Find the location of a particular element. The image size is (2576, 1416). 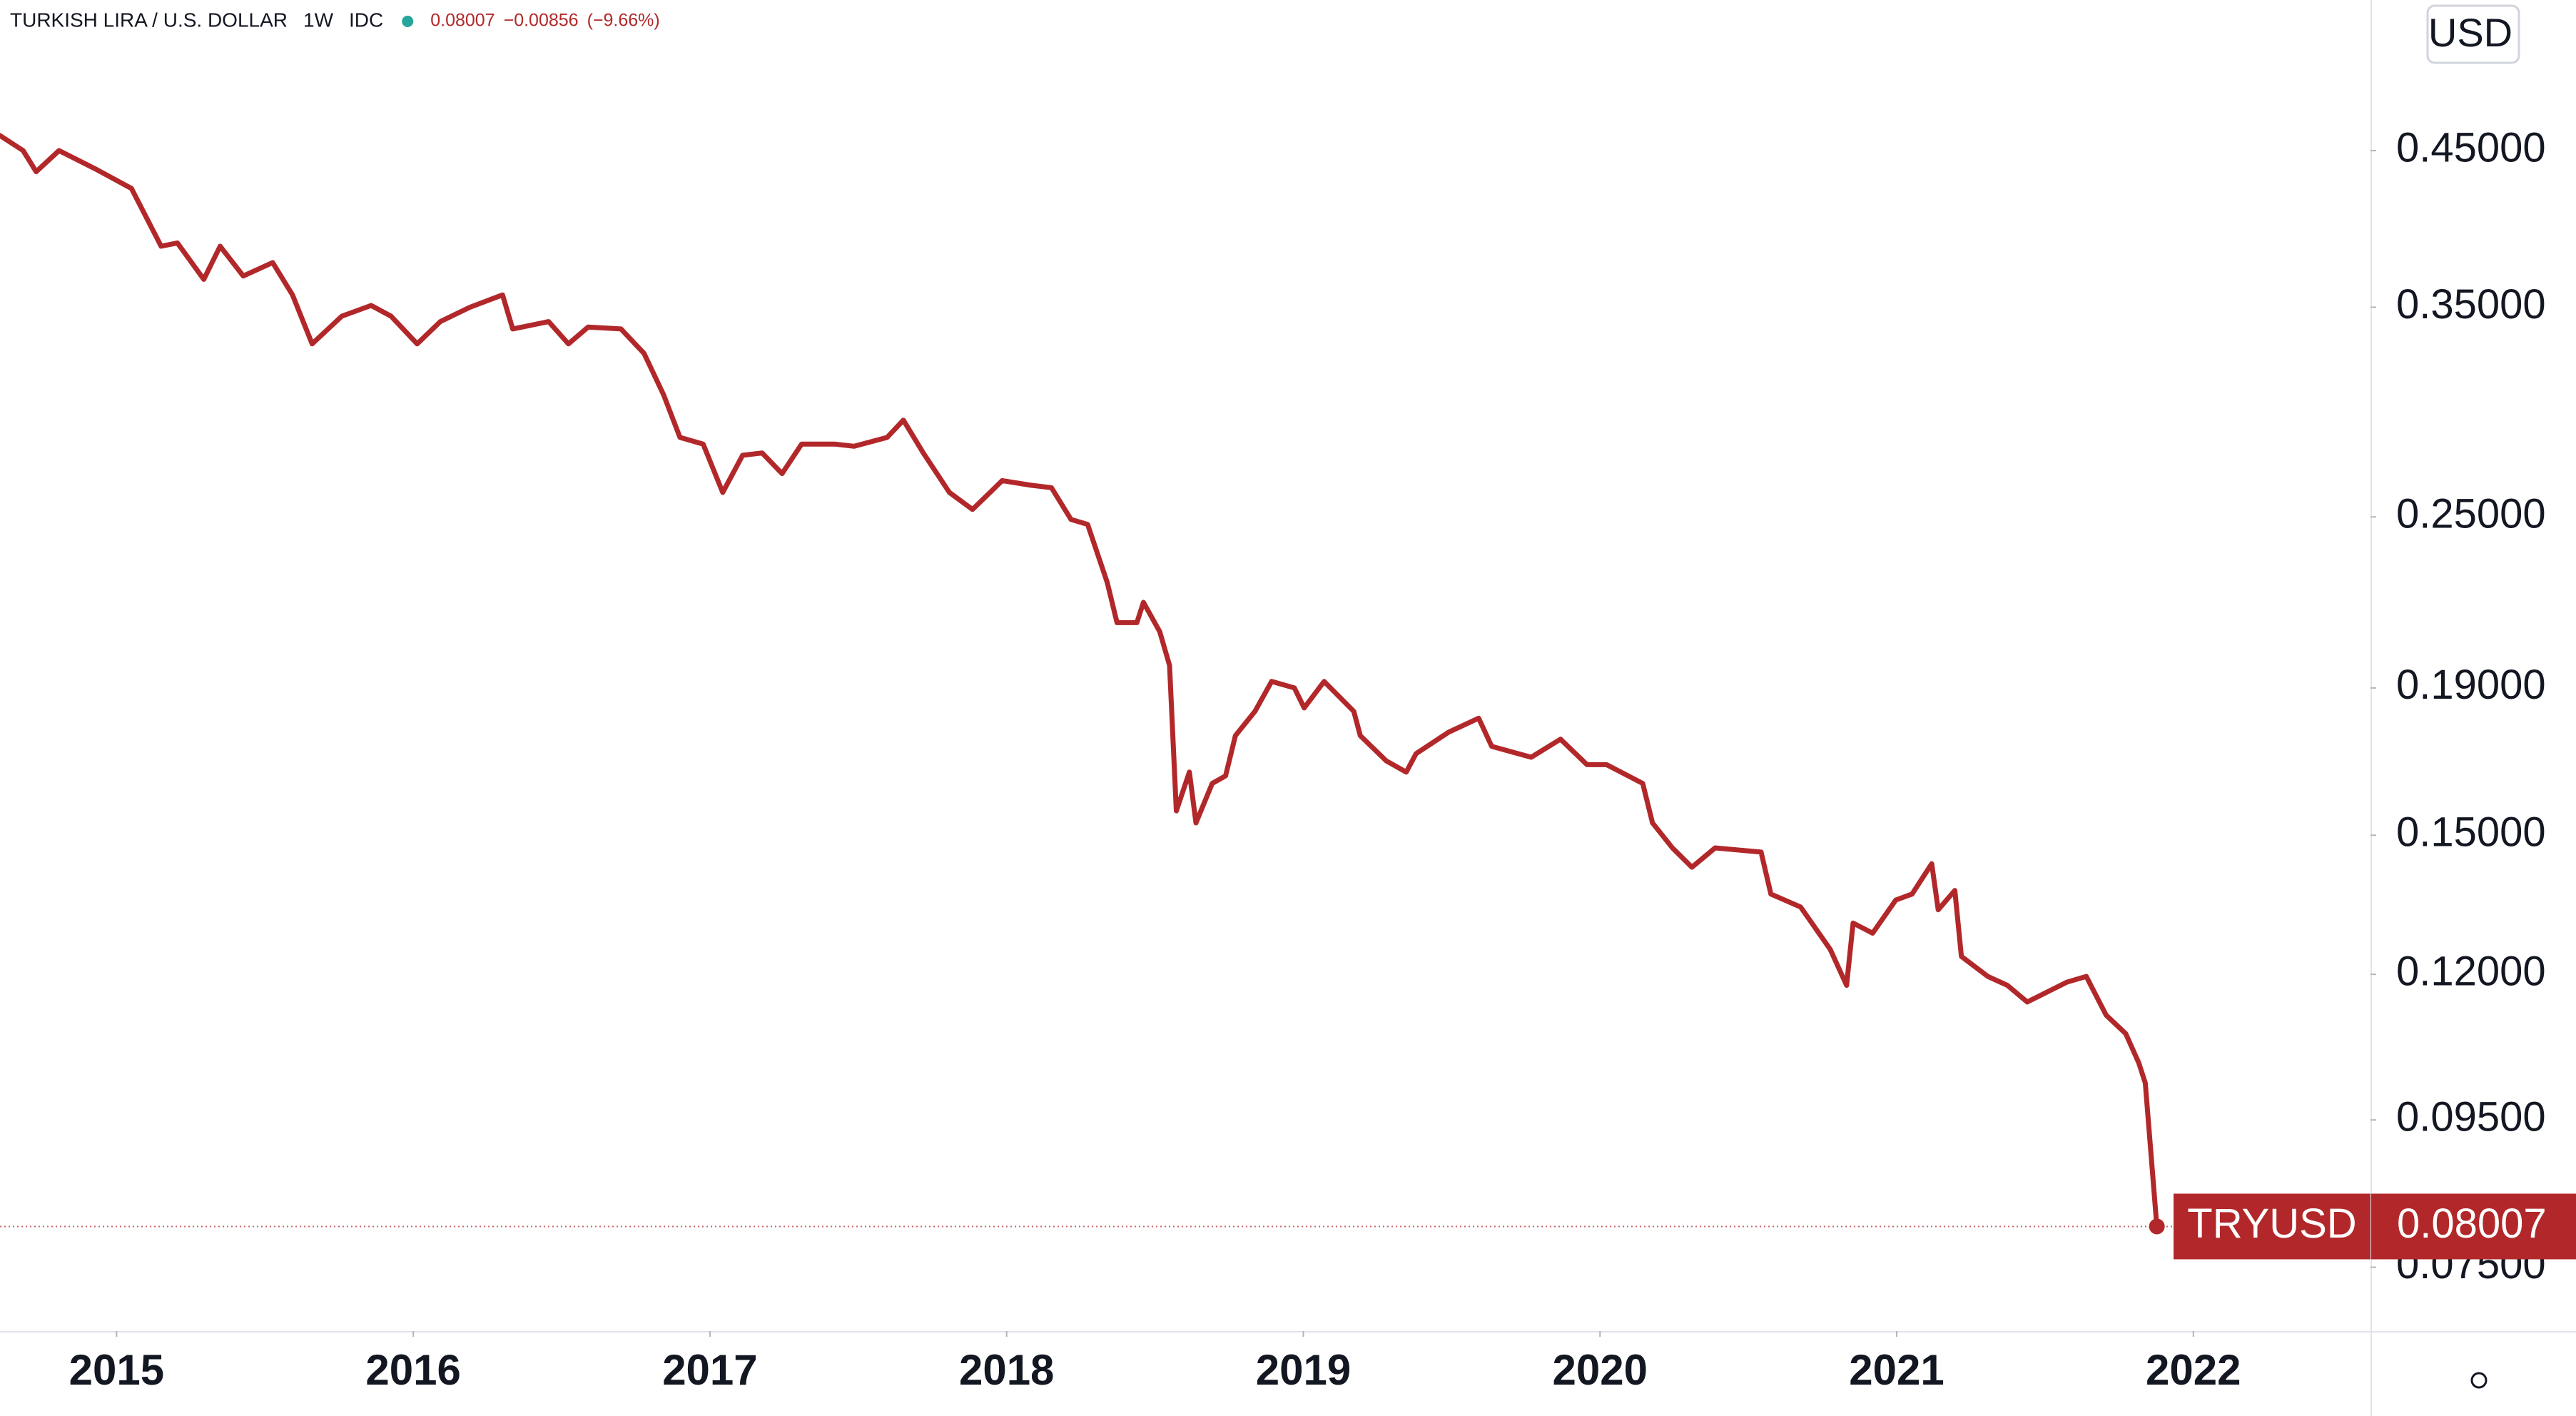

x-tick-label: 2017 is located at coordinates (709, 1370).